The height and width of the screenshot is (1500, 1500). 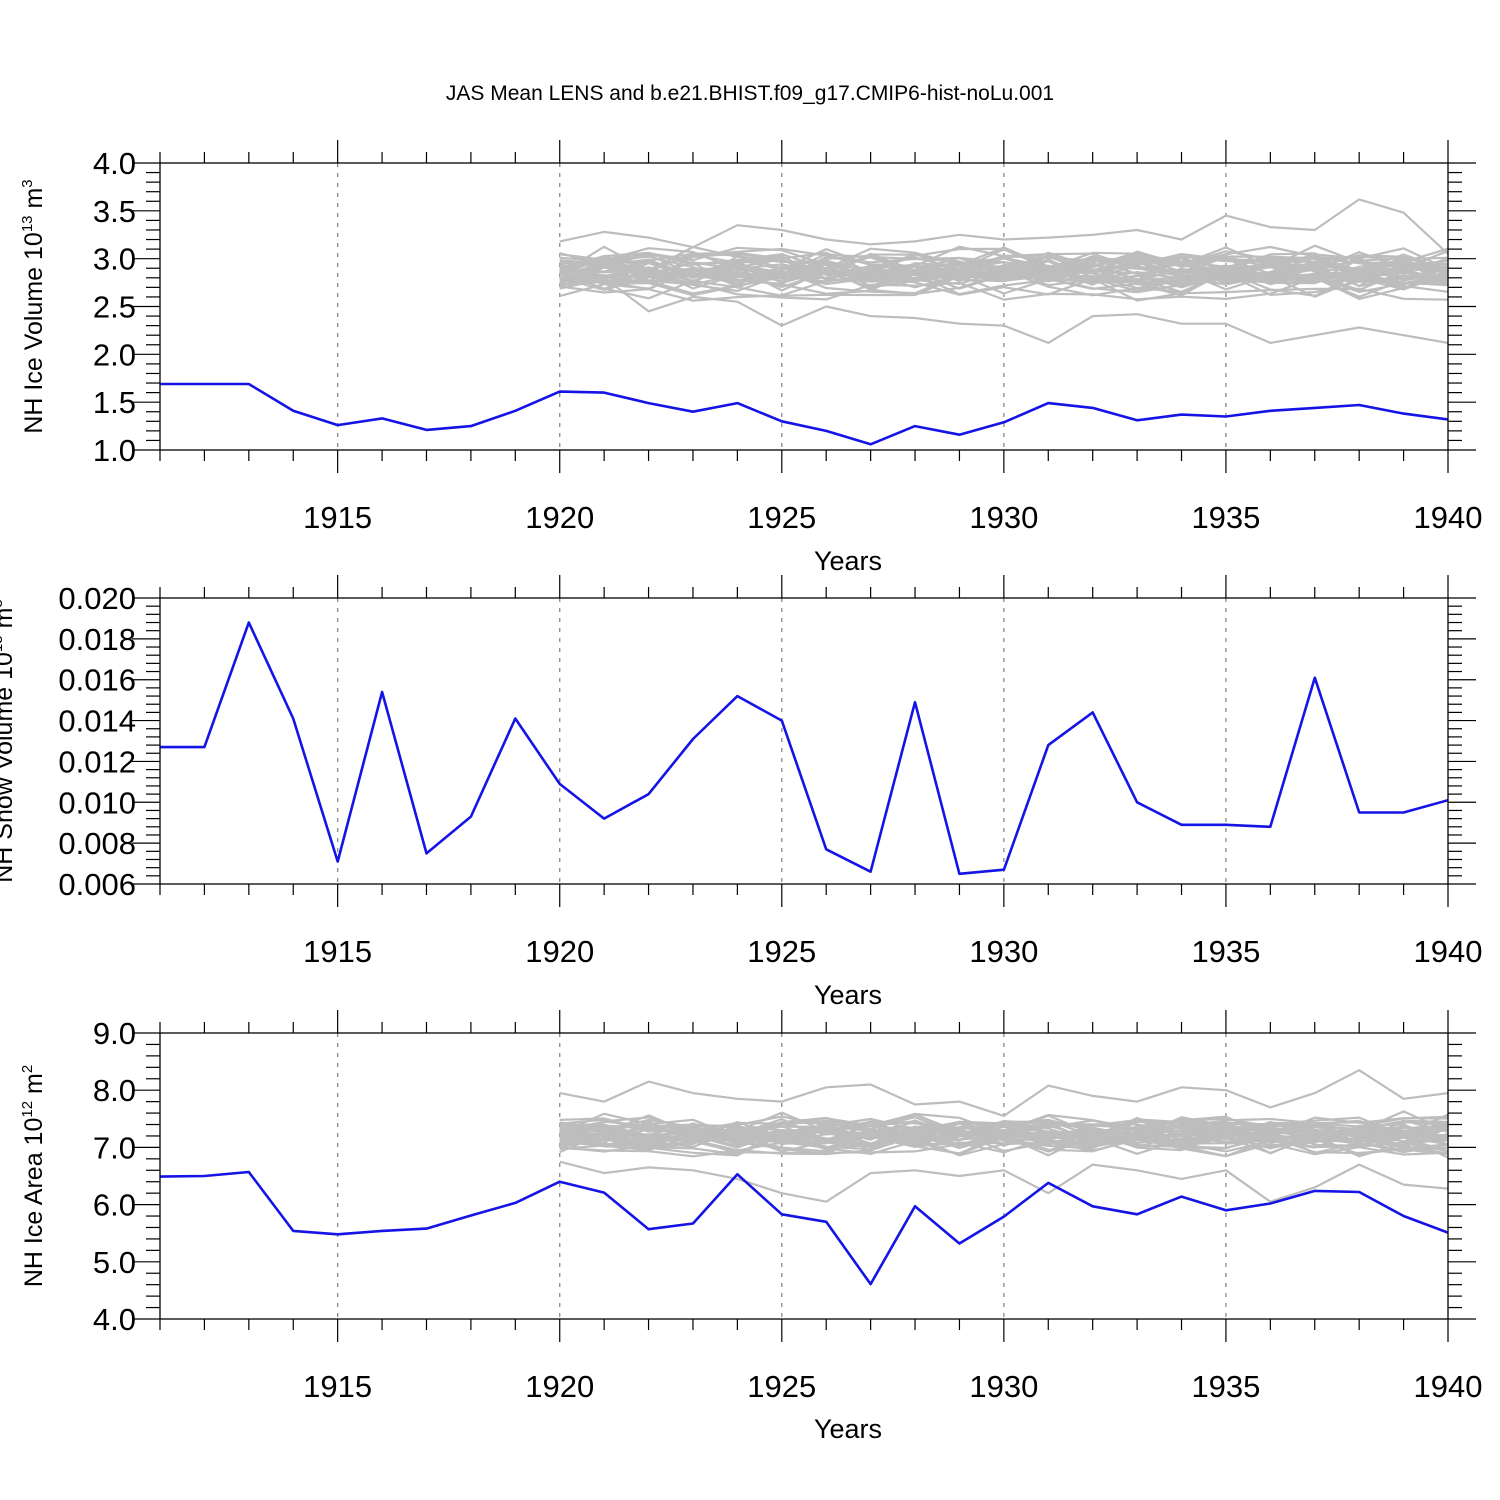 I want to click on y-tick-label-0: 1.0, so click(x=114, y=450).